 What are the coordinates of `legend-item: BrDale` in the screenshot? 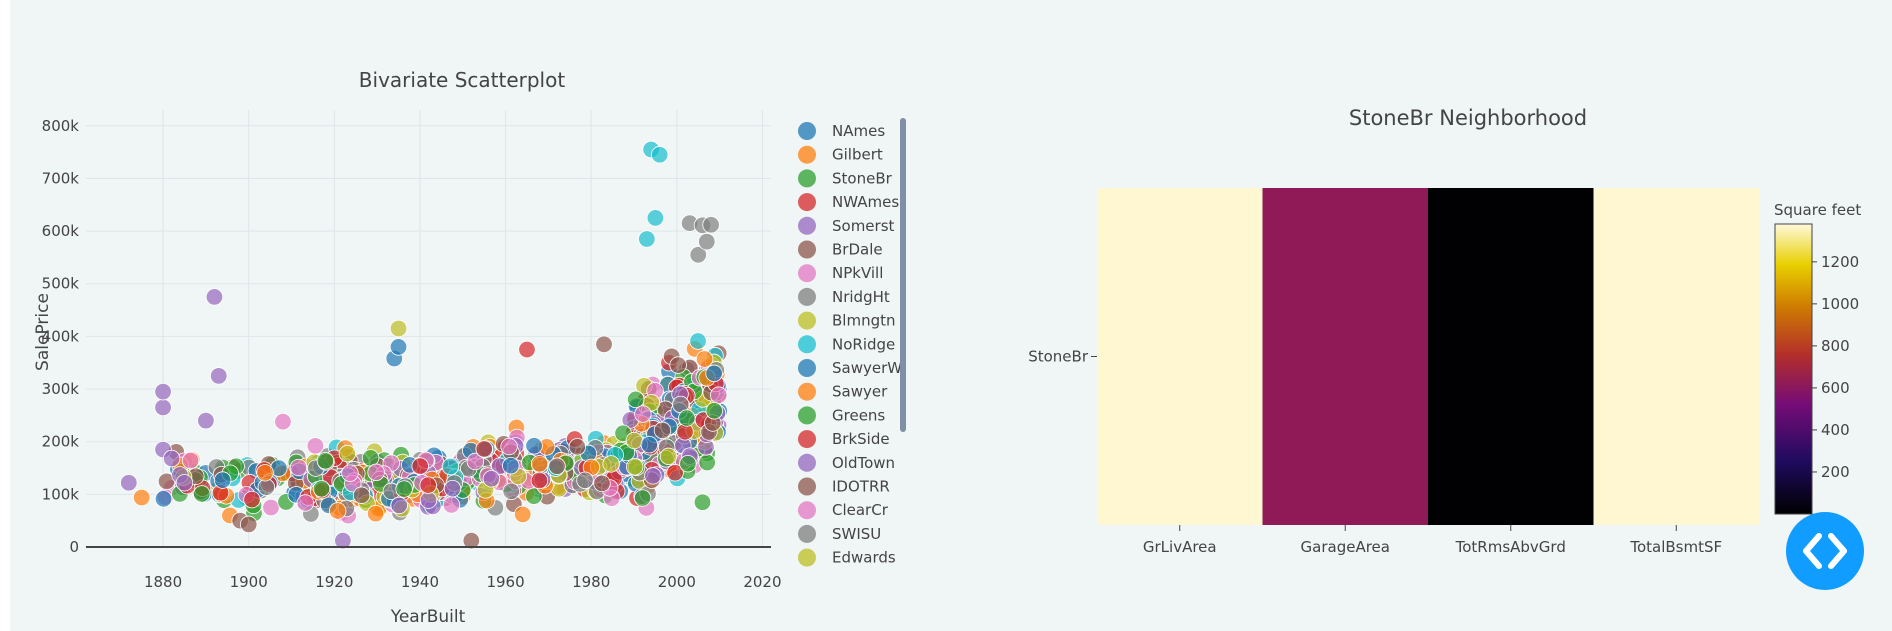 It's located at (840, 249).